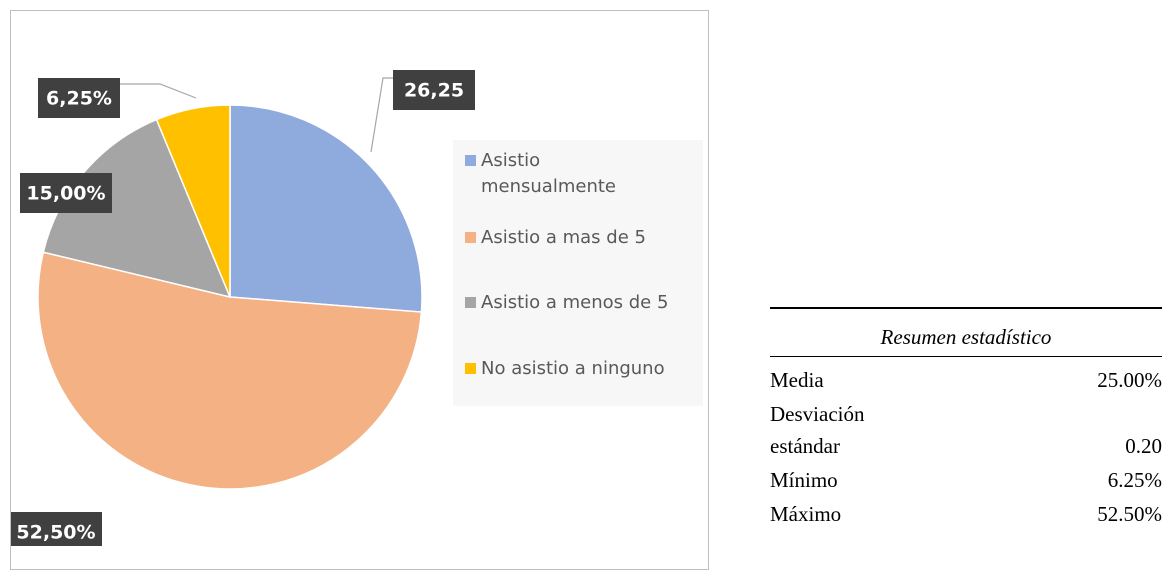 This screenshot has height=570, width=1162. Describe the element at coordinates (55, 533) in the screenshot. I see `data-label: 52,50%` at that location.